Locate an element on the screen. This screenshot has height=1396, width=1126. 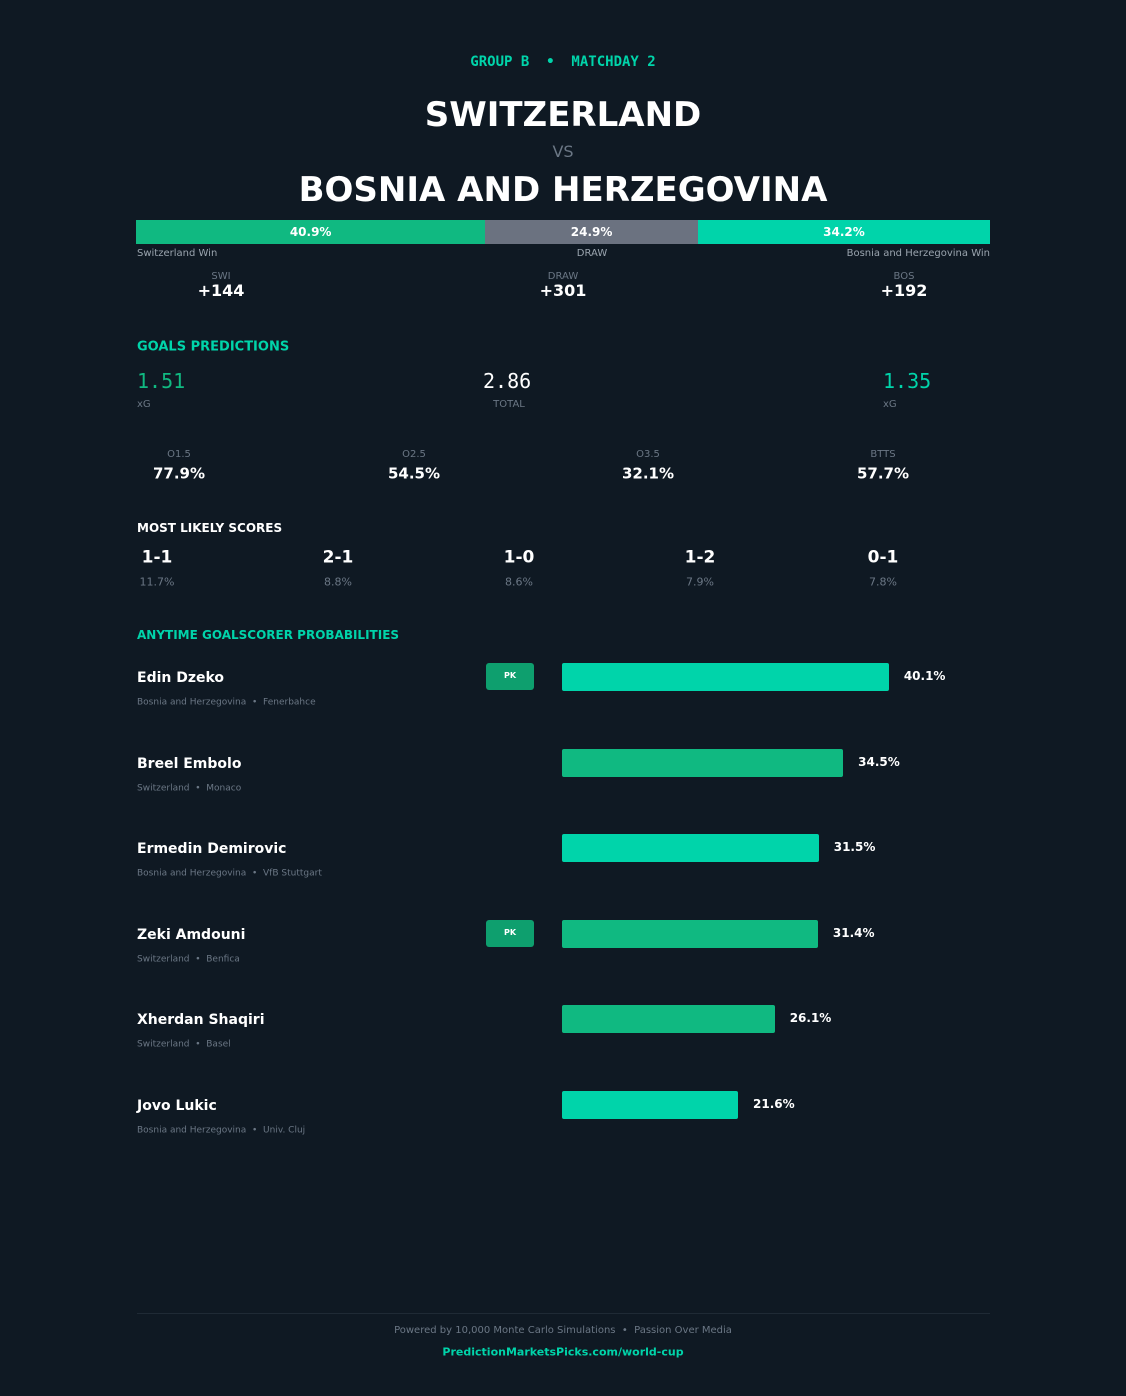
probability-label: 31.5% is located at coordinates (854, 847).